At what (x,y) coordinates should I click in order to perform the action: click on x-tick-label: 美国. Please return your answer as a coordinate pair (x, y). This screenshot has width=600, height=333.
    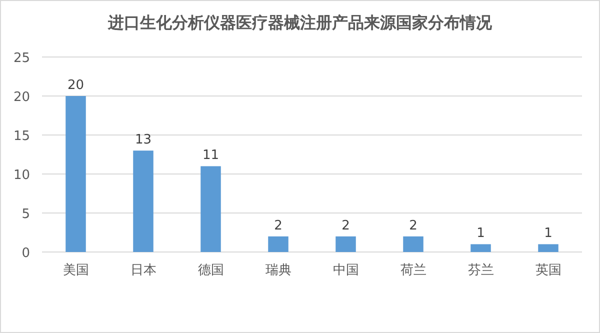
    Looking at the image, I should click on (75, 270).